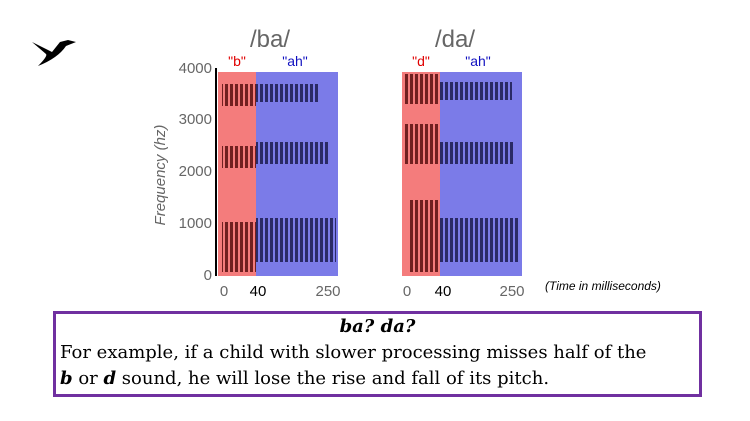 Image resolution: width=750 pixels, height=421 pixels. What do you see at coordinates (377, 326) in the screenshot?
I see `caption-title: ba? da?` at bounding box center [377, 326].